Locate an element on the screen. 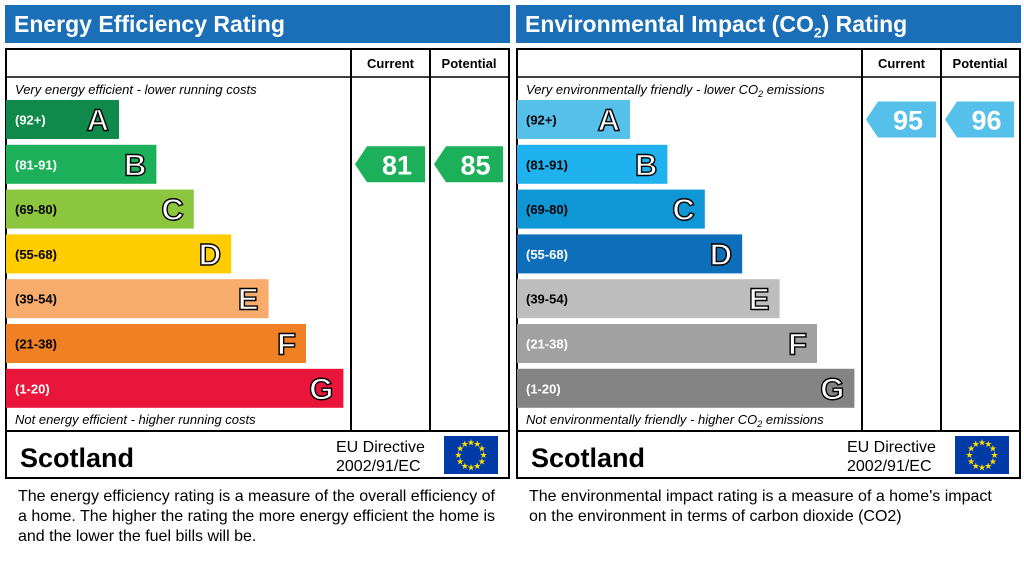 This screenshot has height=572, width=1024. current-rating-value: 95 is located at coordinates (908, 121).